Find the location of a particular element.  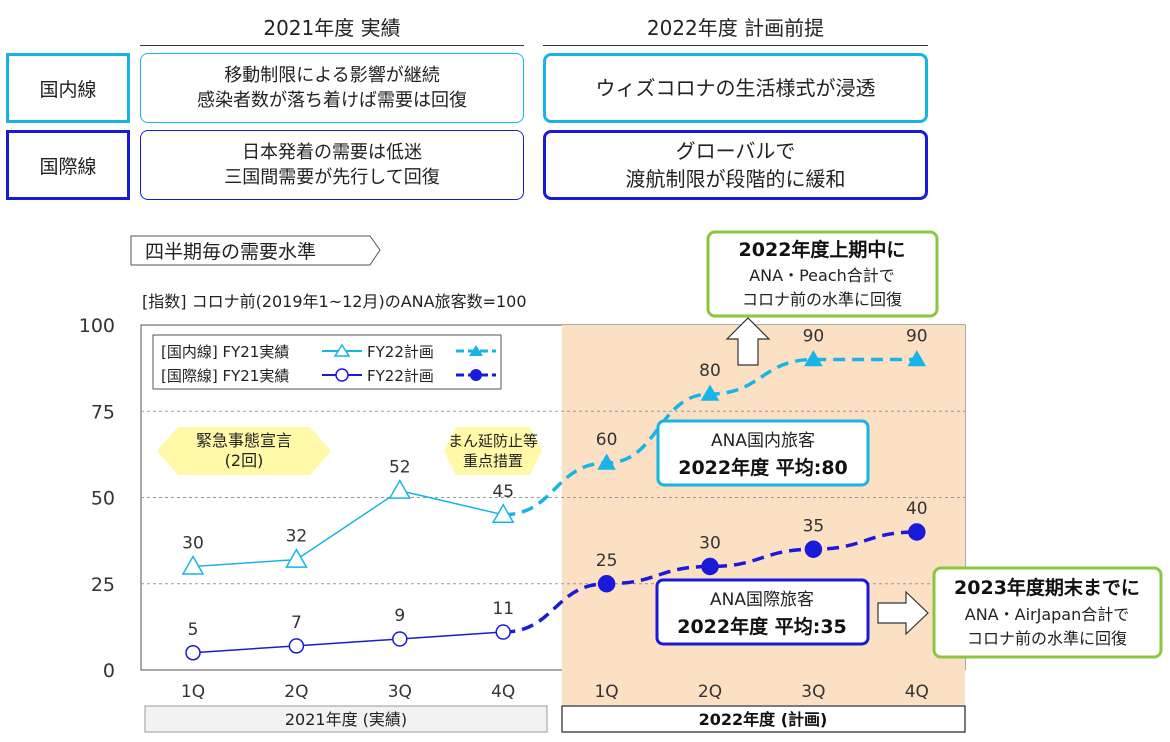

data-label: 7 is located at coordinates (296, 623).